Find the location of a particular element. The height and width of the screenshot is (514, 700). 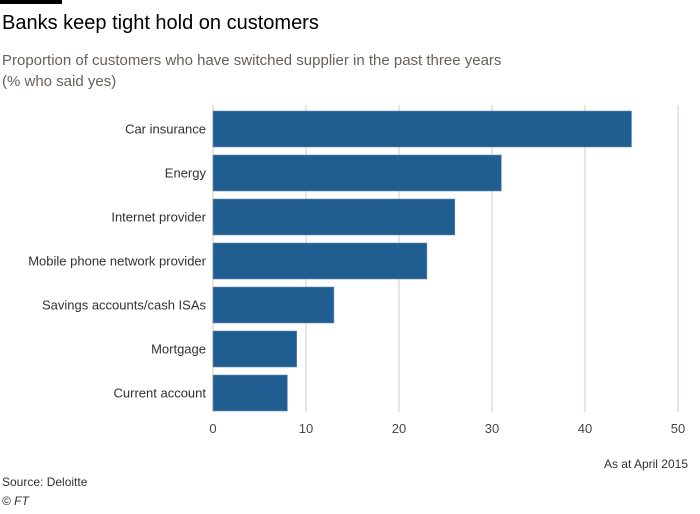

date-note: As at April 2015 is located at coordinates (645, 464).